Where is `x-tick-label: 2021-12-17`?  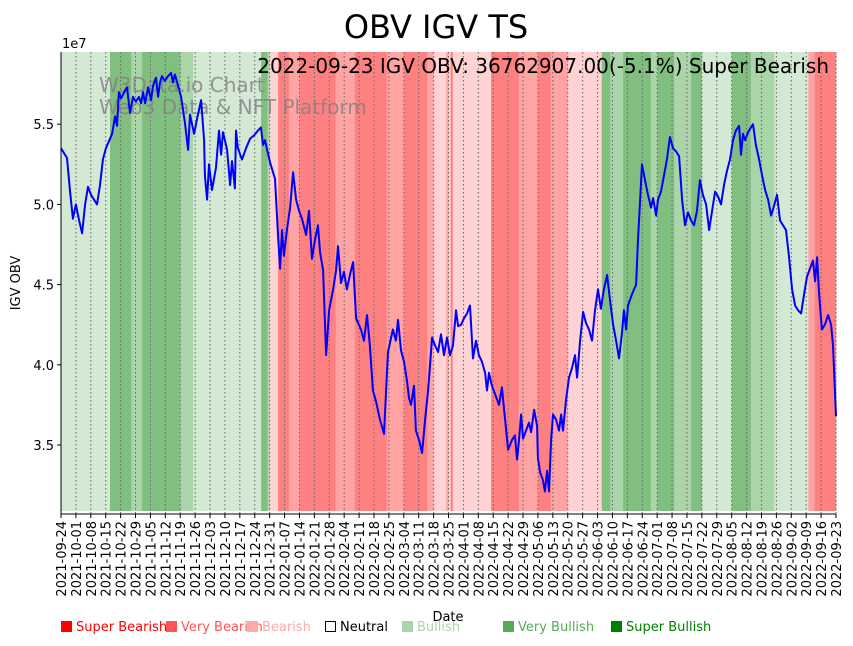 x-tick-label: 2021-12-17 is located at coordinates (241, 559).